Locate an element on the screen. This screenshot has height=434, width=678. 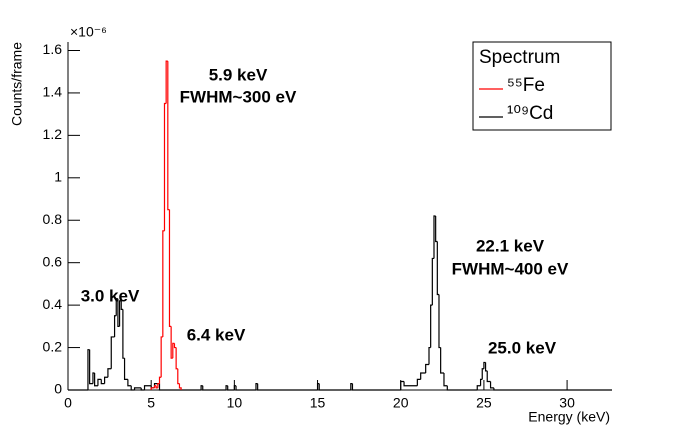
y-tick-label: 1.6 is located at coordinates (53, 49).